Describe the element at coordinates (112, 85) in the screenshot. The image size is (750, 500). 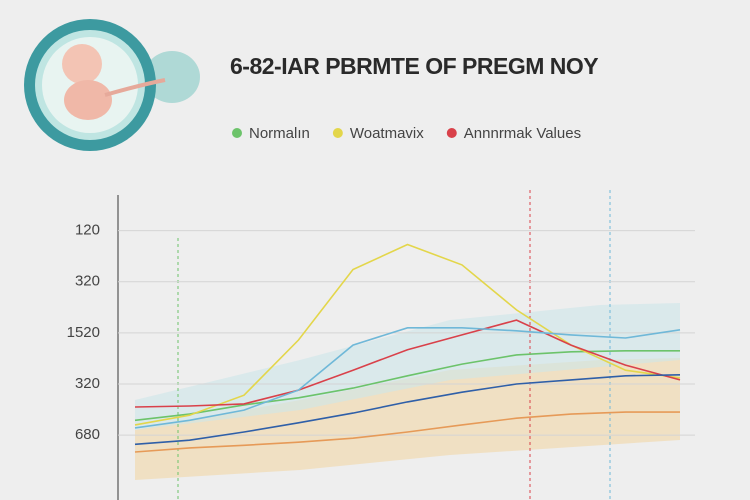
I see `fetus-icon` at that location.